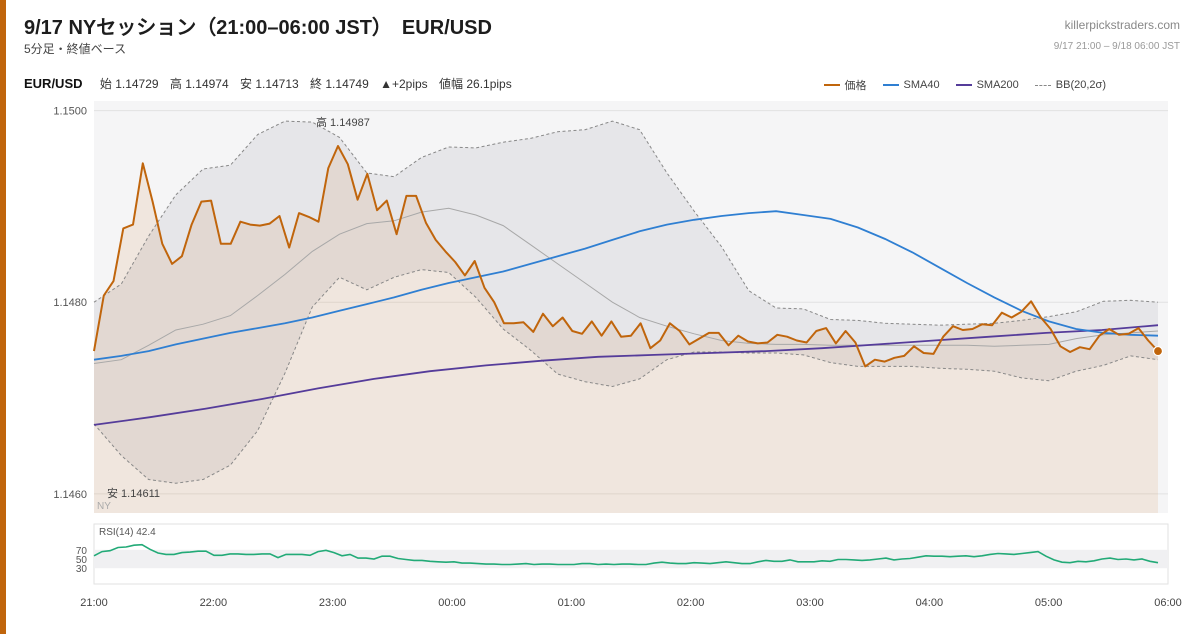 This screenshot has height=634, width=1200. I want to click on rsi-tick-label: 30, so click(82, 569).